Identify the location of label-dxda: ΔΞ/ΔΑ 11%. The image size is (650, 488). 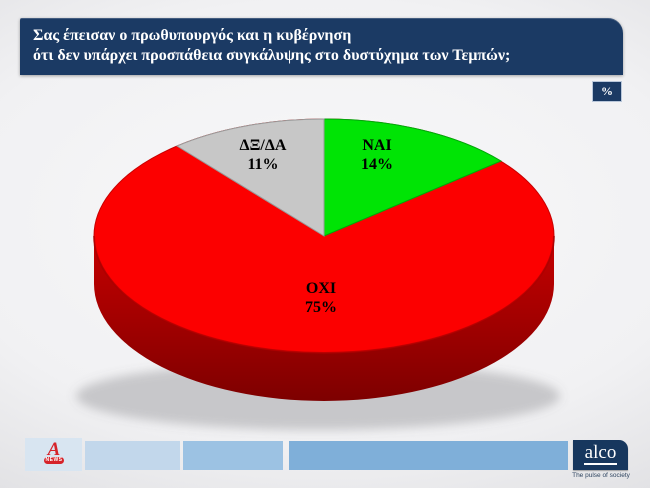
(263, 155).